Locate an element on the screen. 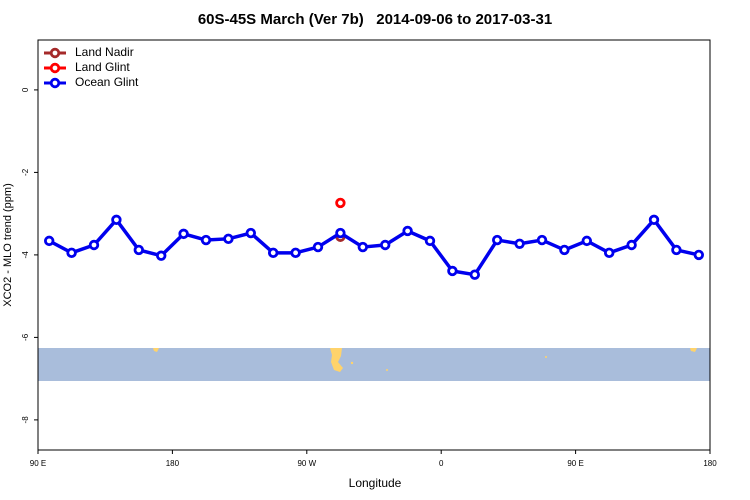  y-axis-label: XCO2 - MLO trend (ppm) is located at coordinates (8, 244).